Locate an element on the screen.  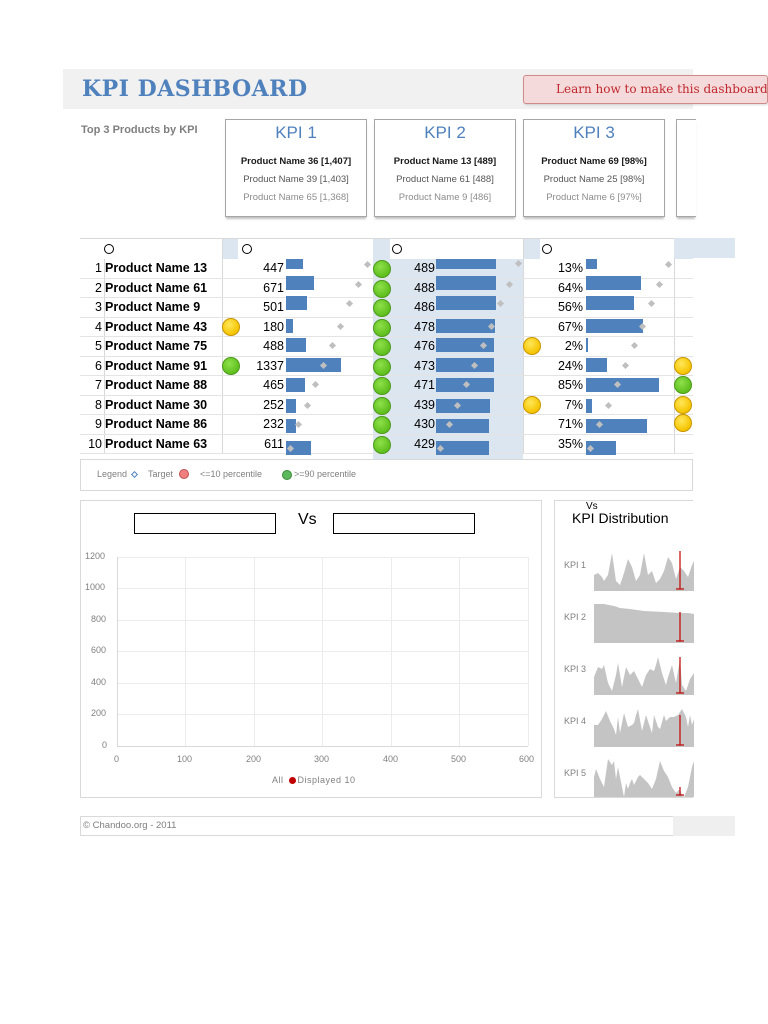
table-row: 6 Product Name 91 1337 473 24% is located at coordinates (386, 366).